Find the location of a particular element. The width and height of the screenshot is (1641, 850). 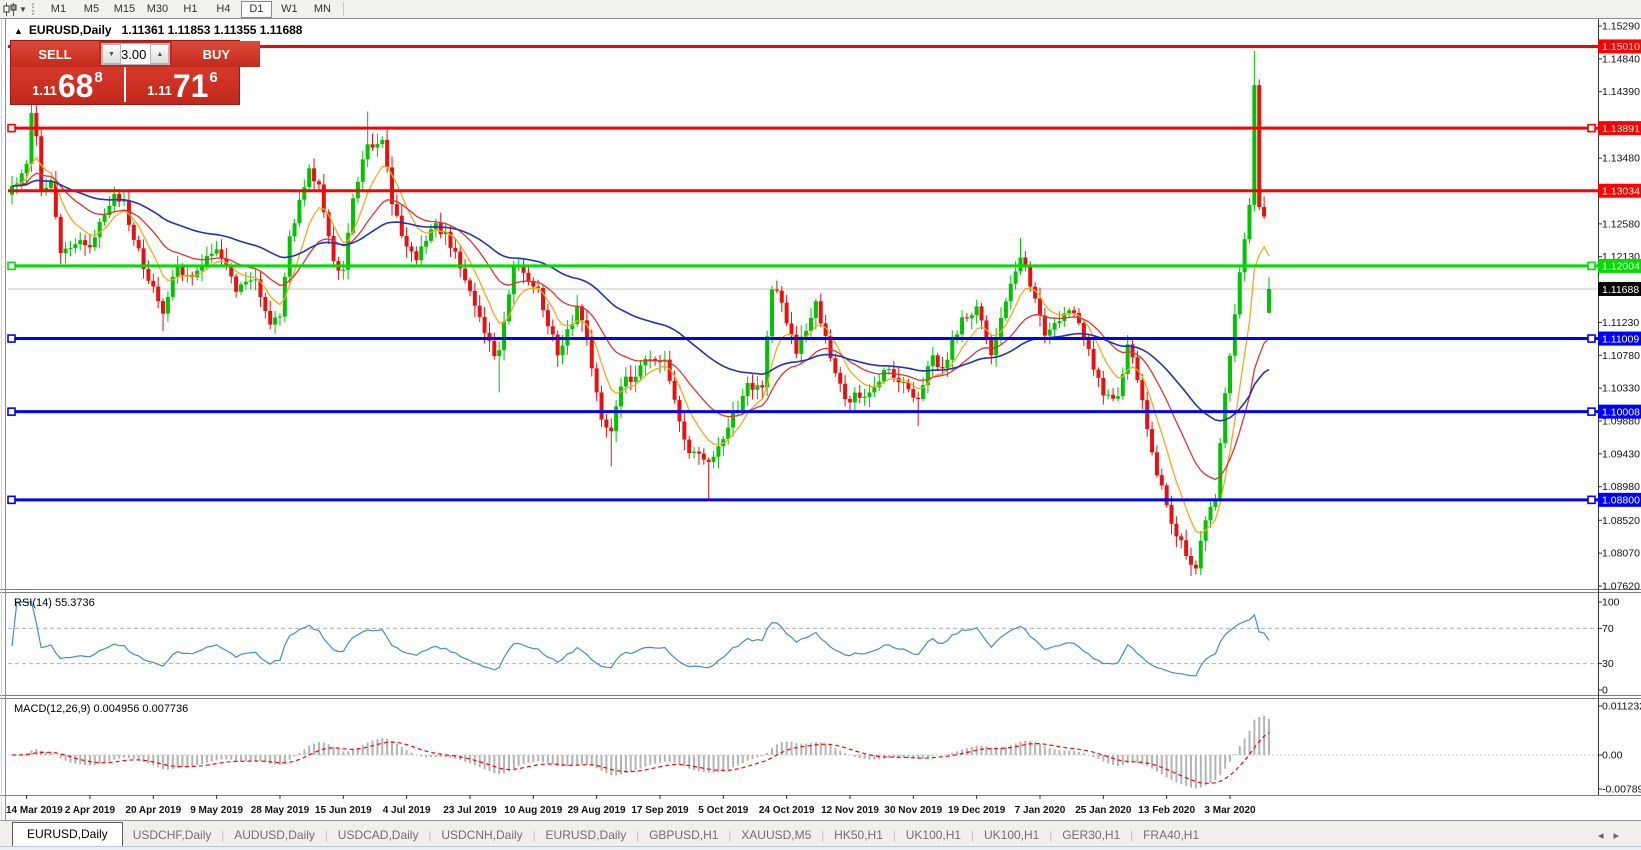

timeframe-button-MN: MN is located at coordinates (322, 8).